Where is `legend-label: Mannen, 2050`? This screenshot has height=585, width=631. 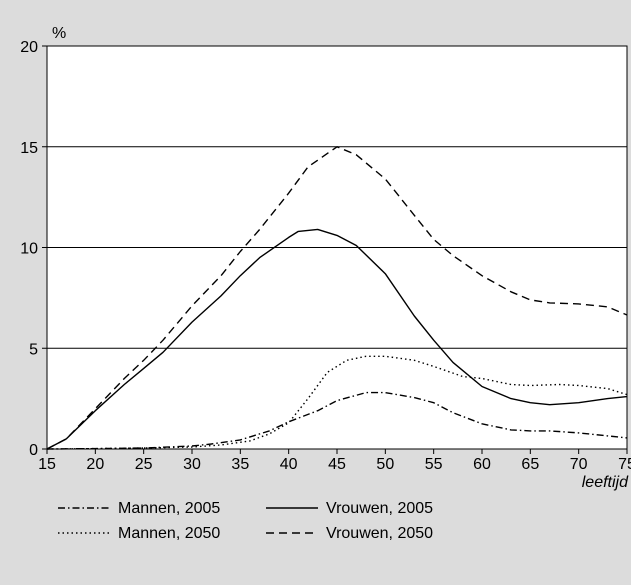
legend-label: Mannen, 2050 is located at coordinates (169, 533).